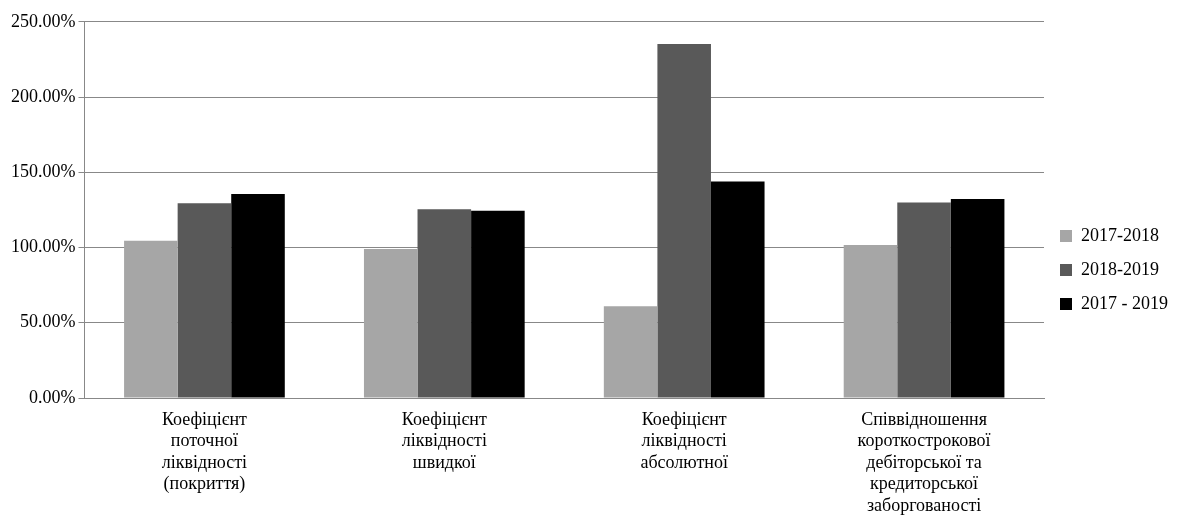 This screenshot has height=528, width=1196. I want to click on y-tick-label: 100.00%, so click(43, 246).